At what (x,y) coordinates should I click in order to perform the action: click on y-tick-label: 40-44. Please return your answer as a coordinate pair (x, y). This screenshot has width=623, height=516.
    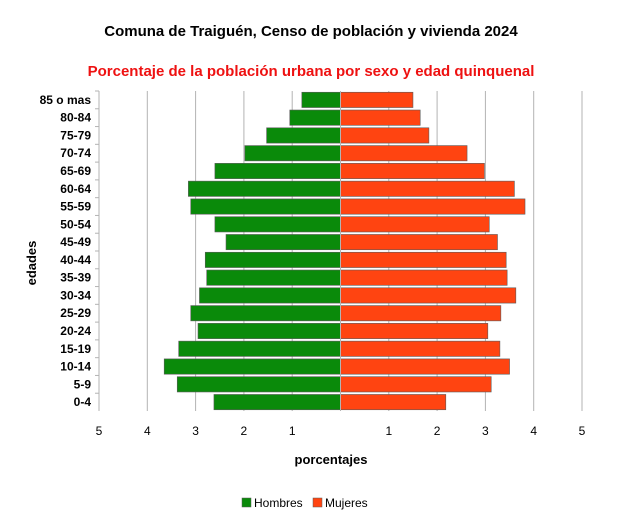
    Looking at the image, I should click on (75, 260).